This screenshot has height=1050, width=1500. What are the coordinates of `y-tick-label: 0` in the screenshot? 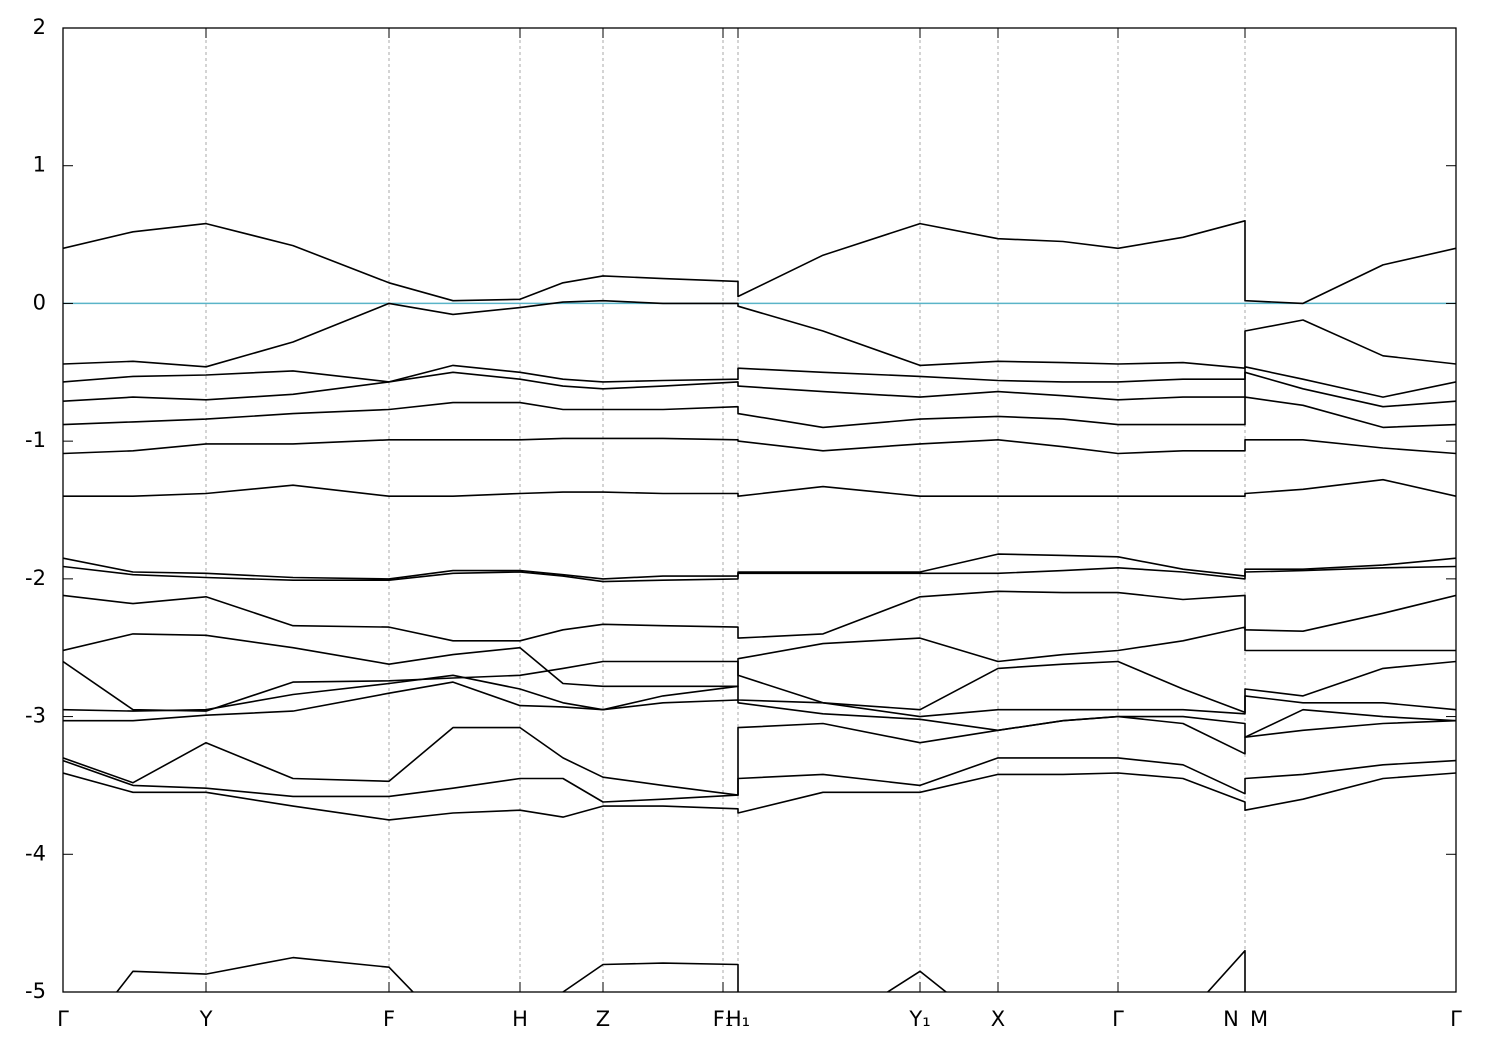 It's located at (39, 302).